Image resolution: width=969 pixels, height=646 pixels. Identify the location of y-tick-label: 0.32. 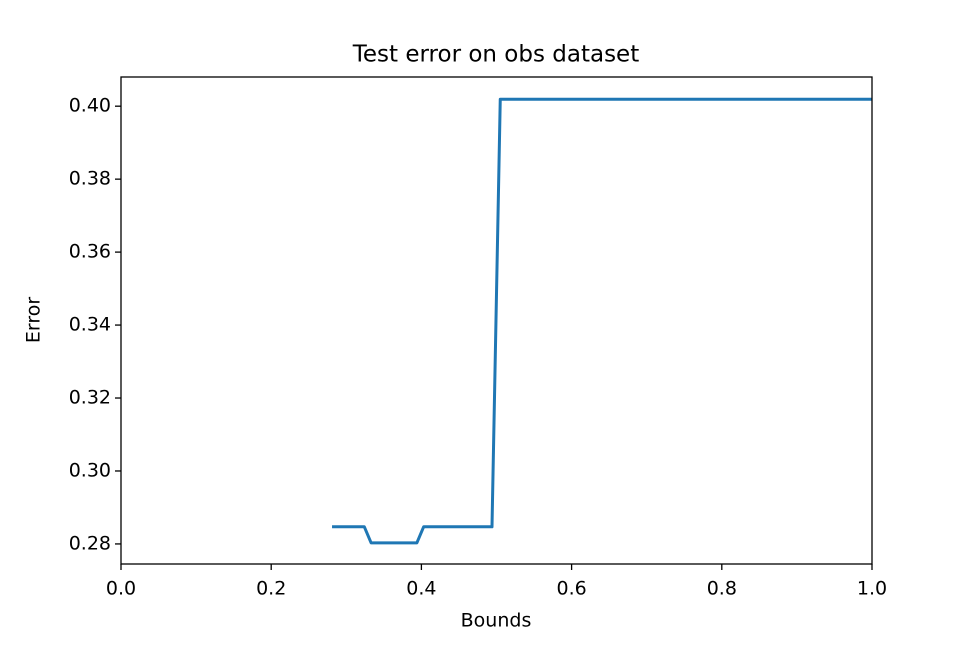
(90, 398).